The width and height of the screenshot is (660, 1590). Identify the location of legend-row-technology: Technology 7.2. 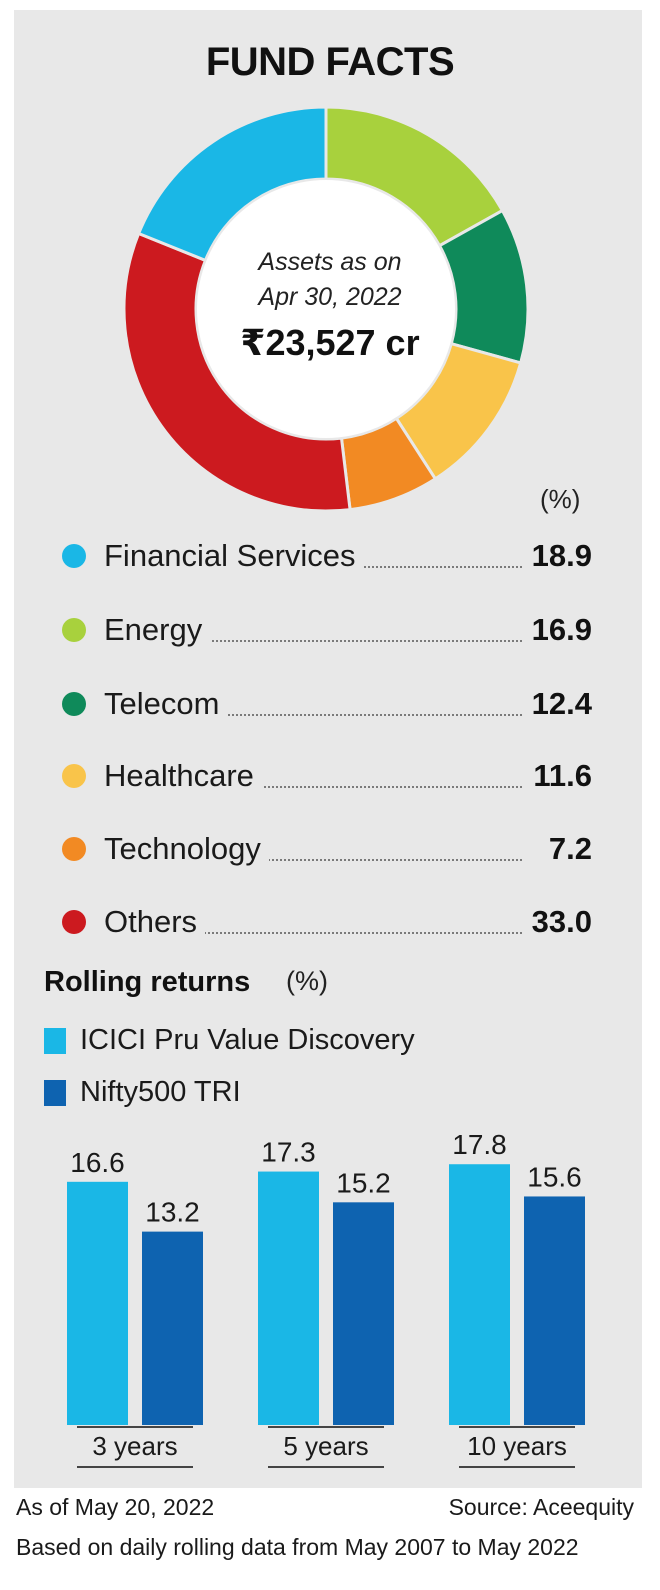
(327, 849).